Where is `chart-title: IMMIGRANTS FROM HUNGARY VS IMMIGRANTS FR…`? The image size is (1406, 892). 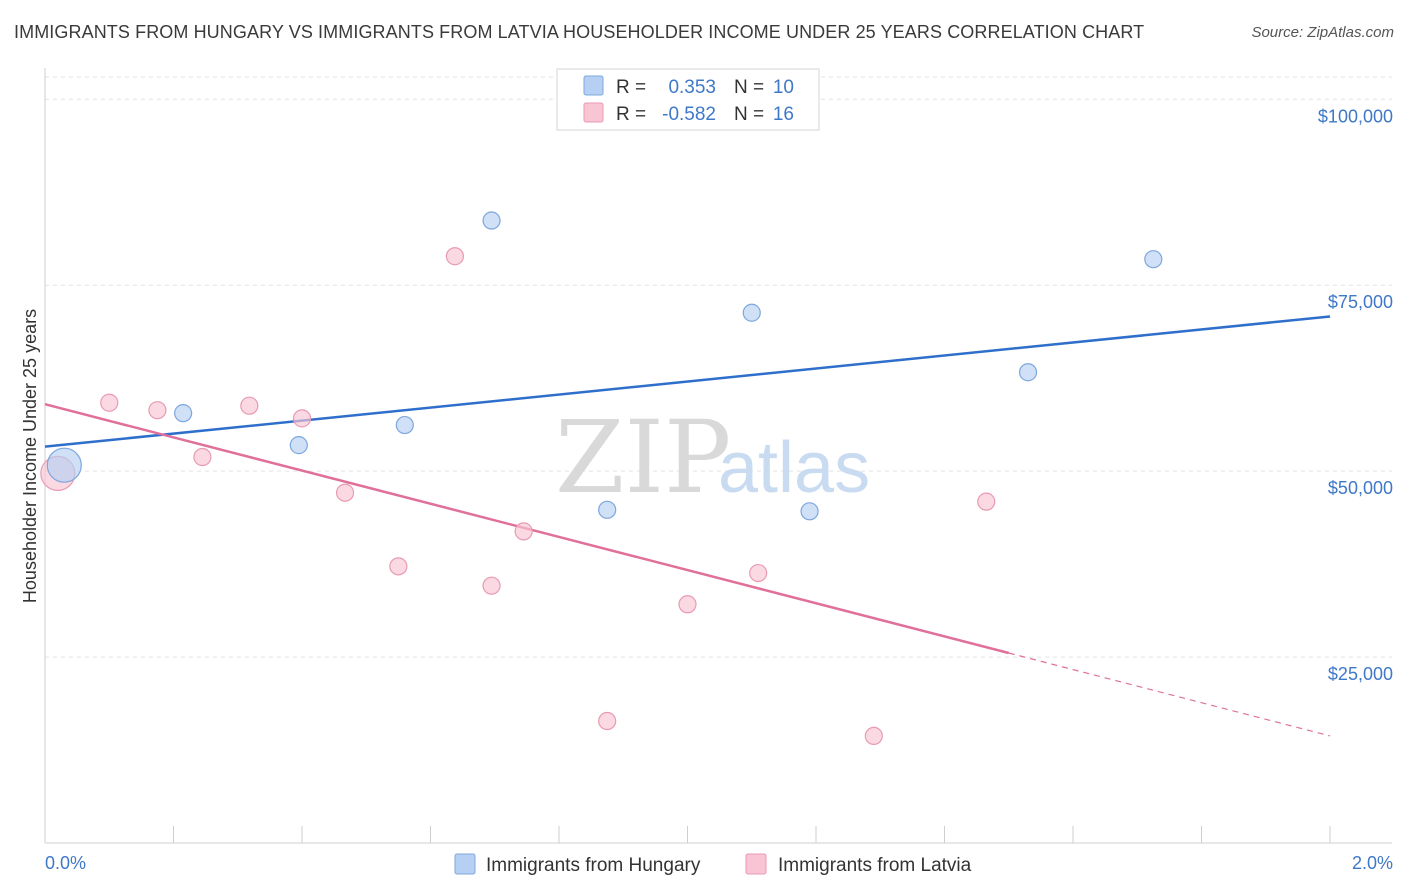 chart-title: IMMIGRANTS FROM HUNGARY VS IMMIGRANTS FR… is located at coordinates (579, 32).